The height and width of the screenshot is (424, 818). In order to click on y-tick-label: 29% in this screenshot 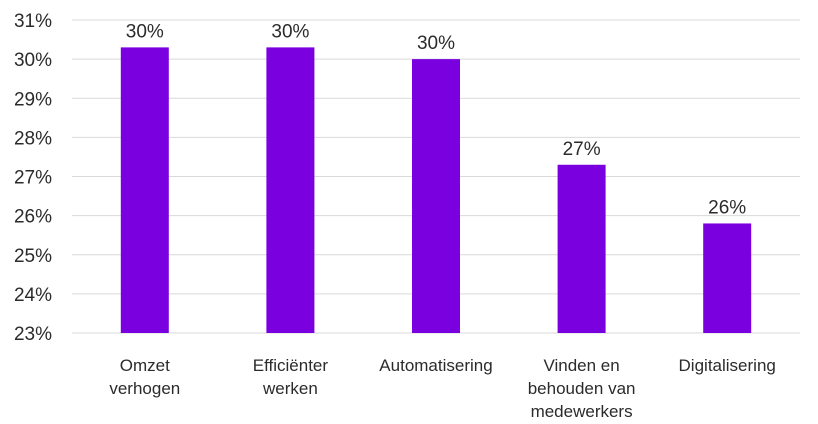, I will do `click(33, 99)`.